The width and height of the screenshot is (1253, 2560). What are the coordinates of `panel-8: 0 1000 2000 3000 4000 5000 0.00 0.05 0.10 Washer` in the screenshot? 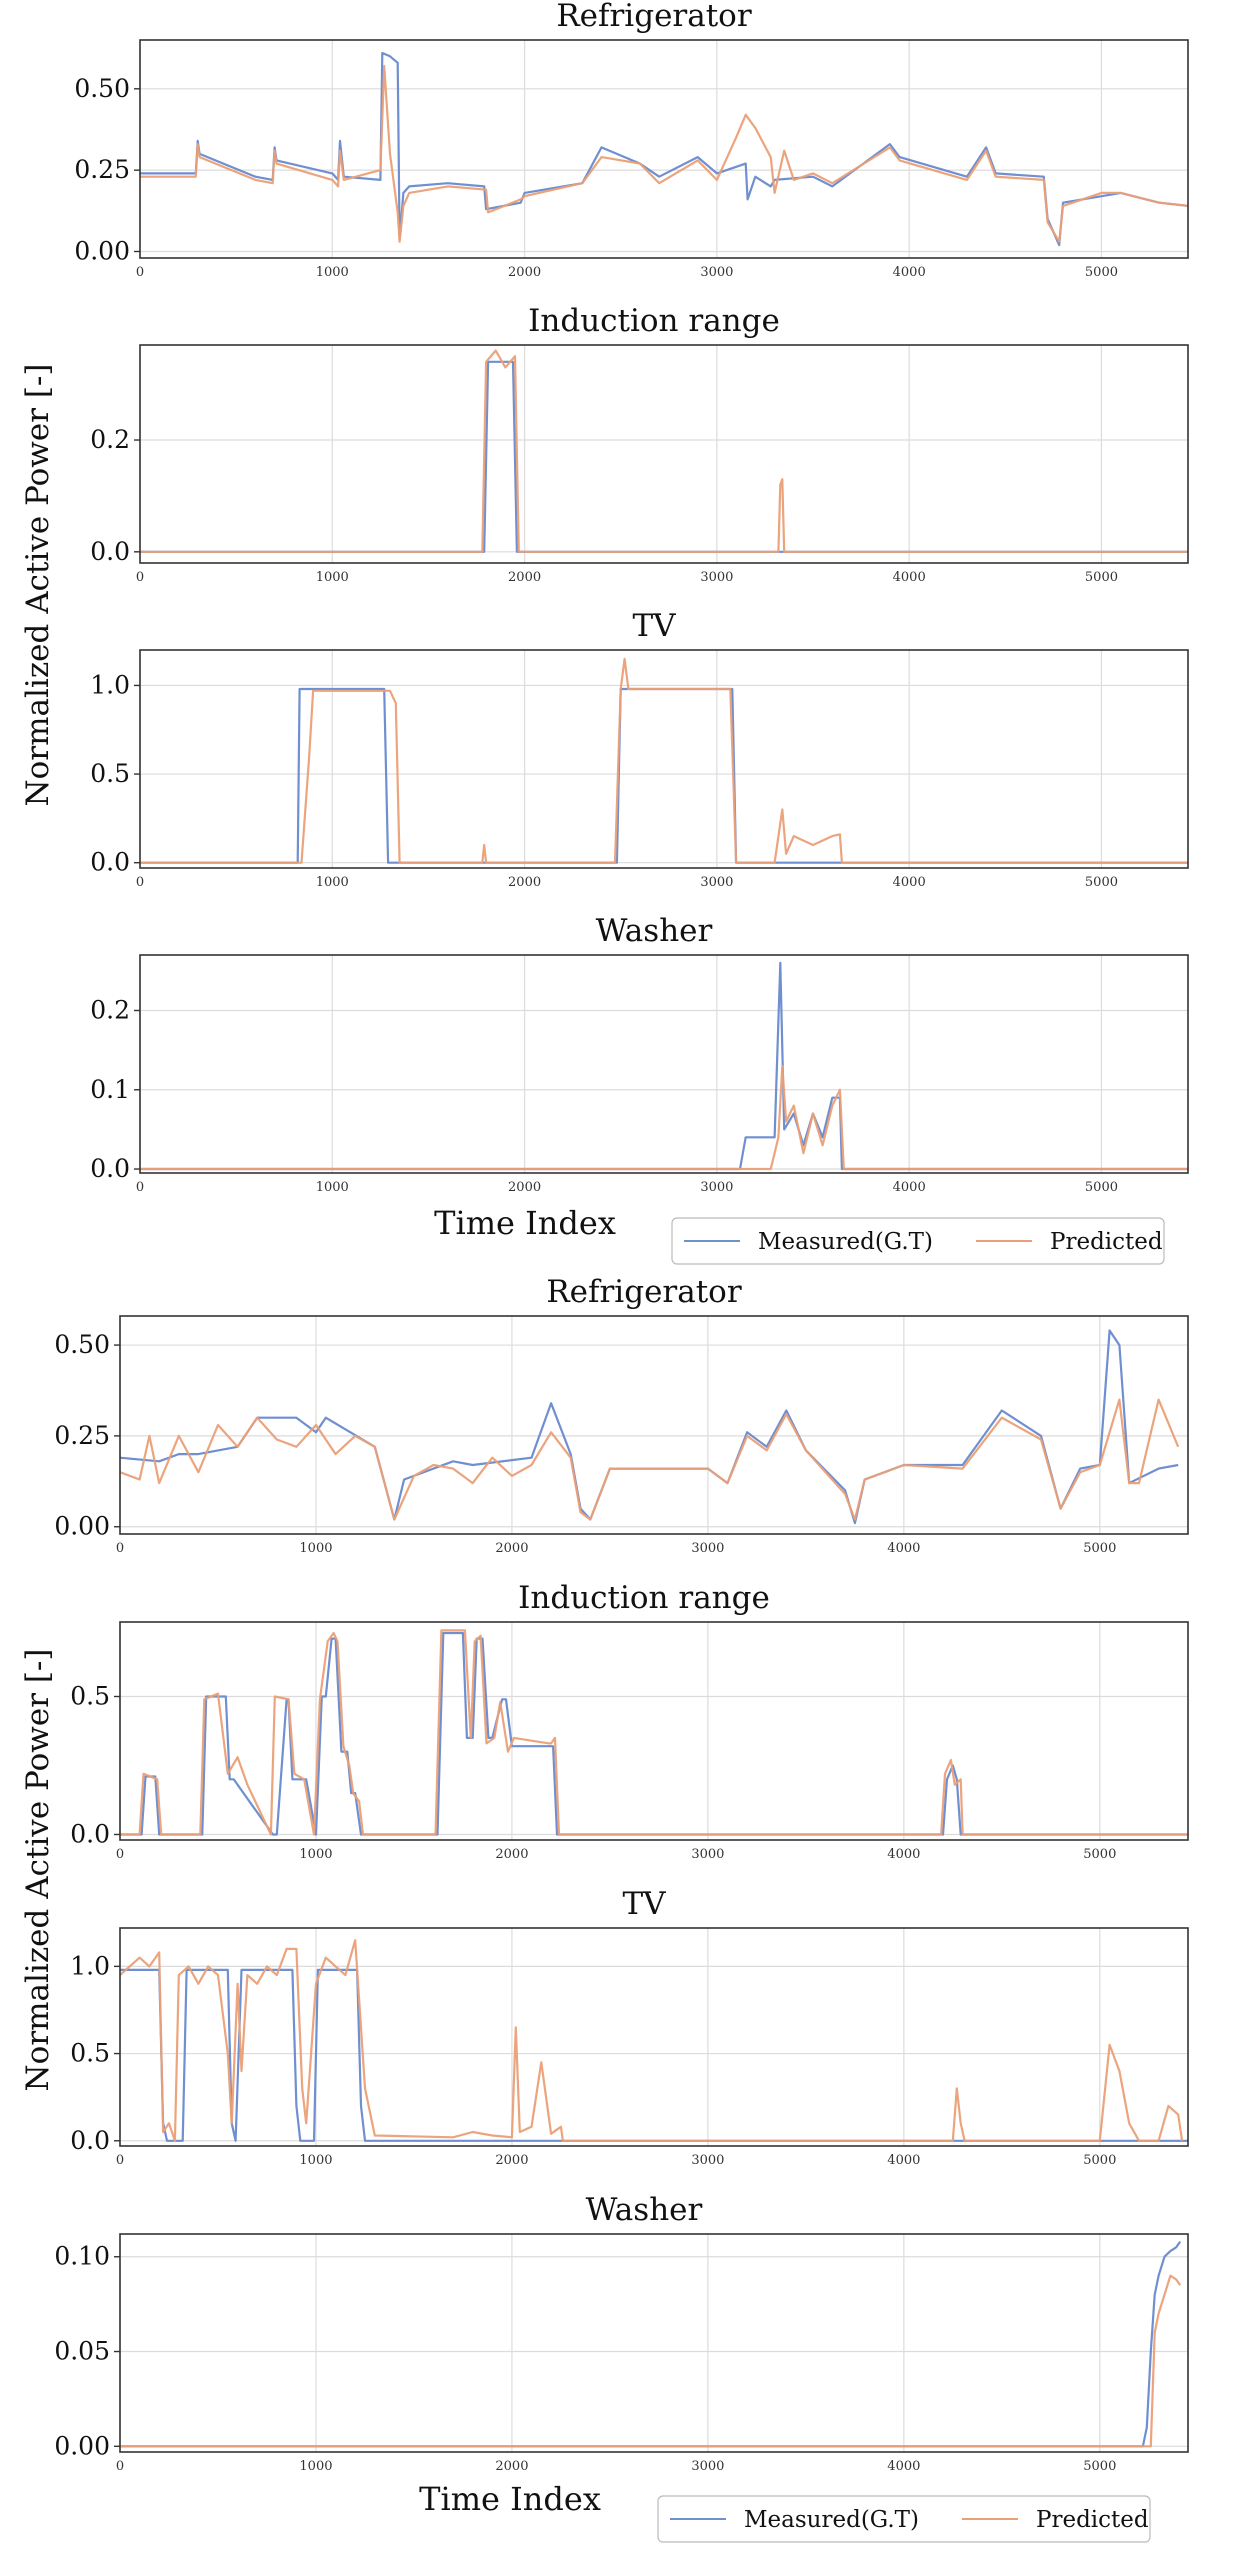 It's located at (621, 2333).